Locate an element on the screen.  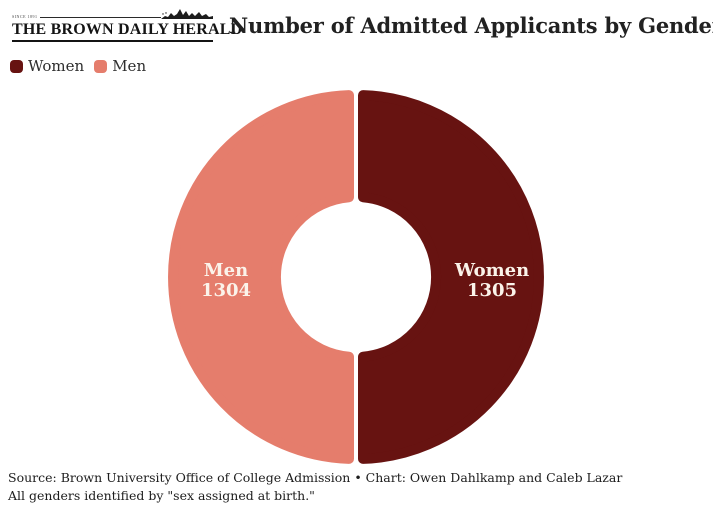
mountain-ridge-icon is located at coordinates (187, 14).